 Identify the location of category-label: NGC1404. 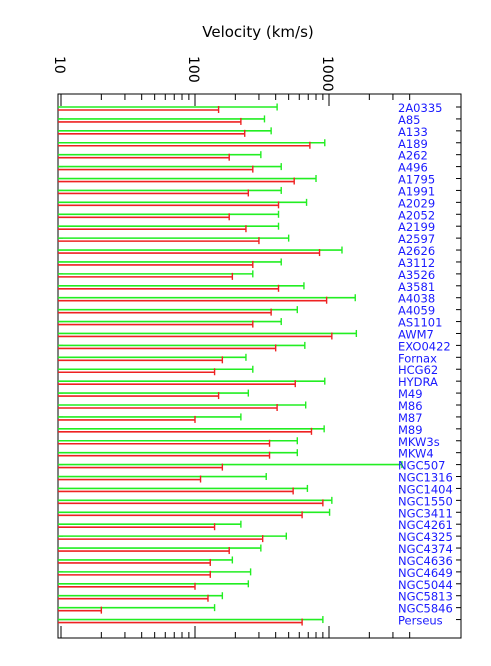
(425, 489).